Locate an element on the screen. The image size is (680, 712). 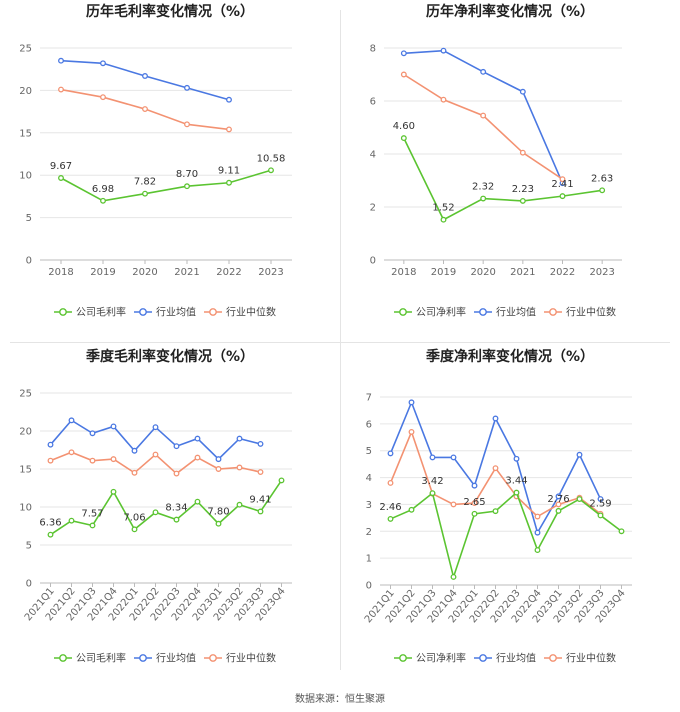
data-label: 2.65 is located at coordinates (474, 502).